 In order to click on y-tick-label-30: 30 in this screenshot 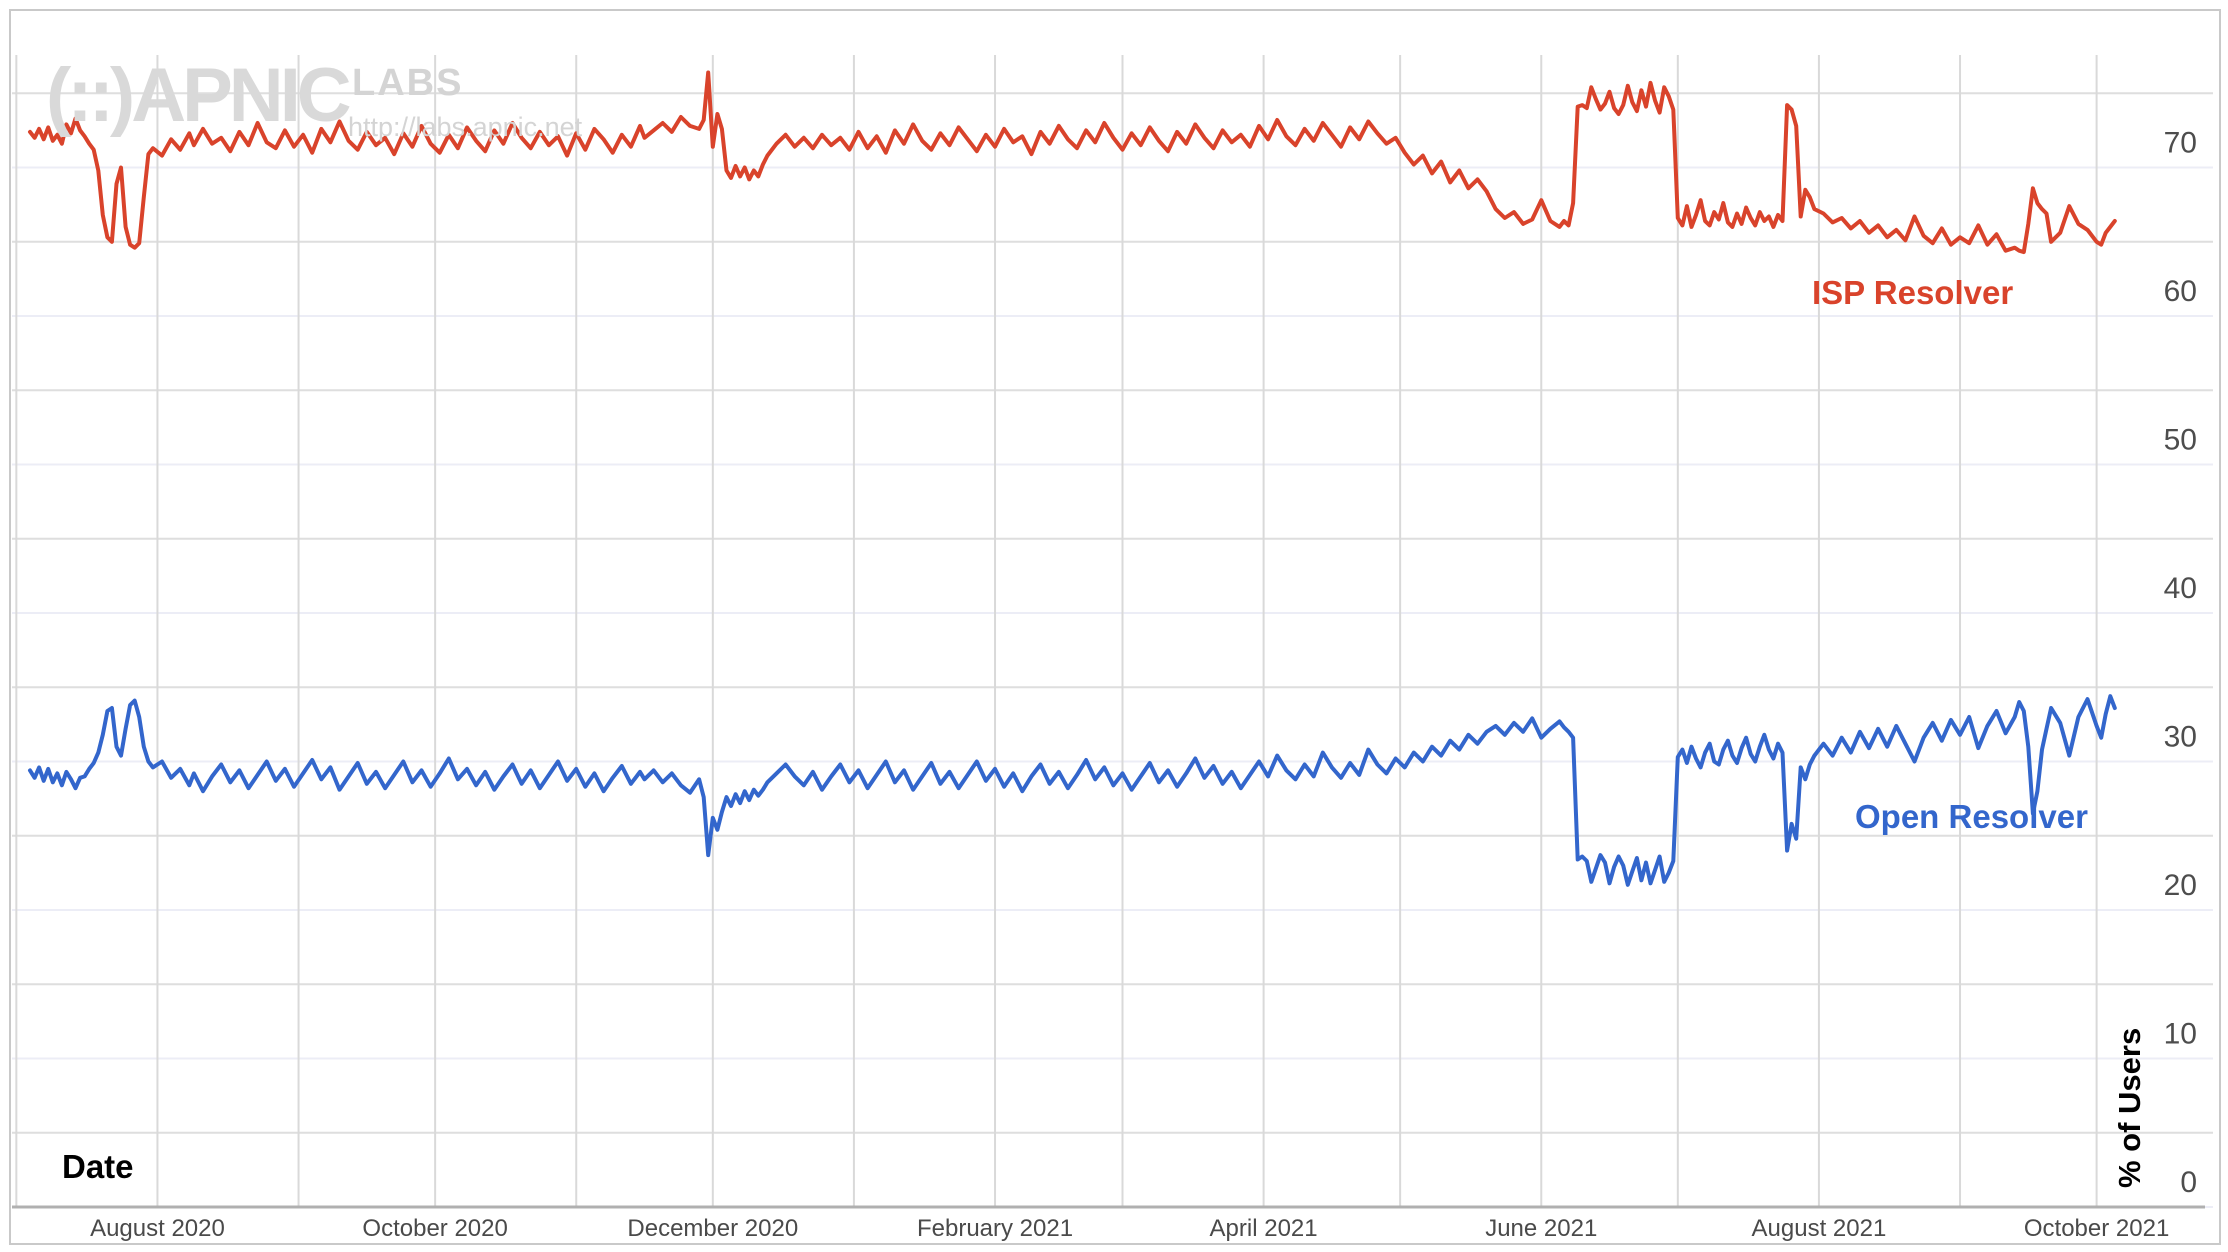, I will do `click(2180, 737)`.